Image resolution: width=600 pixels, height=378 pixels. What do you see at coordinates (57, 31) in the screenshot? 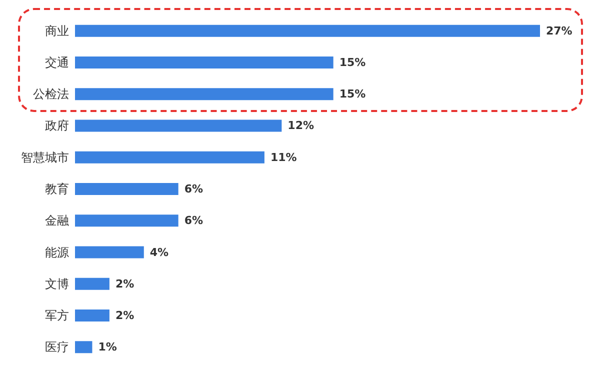
I see `y-tick-label: 商业` at bounding box center [57, 31].